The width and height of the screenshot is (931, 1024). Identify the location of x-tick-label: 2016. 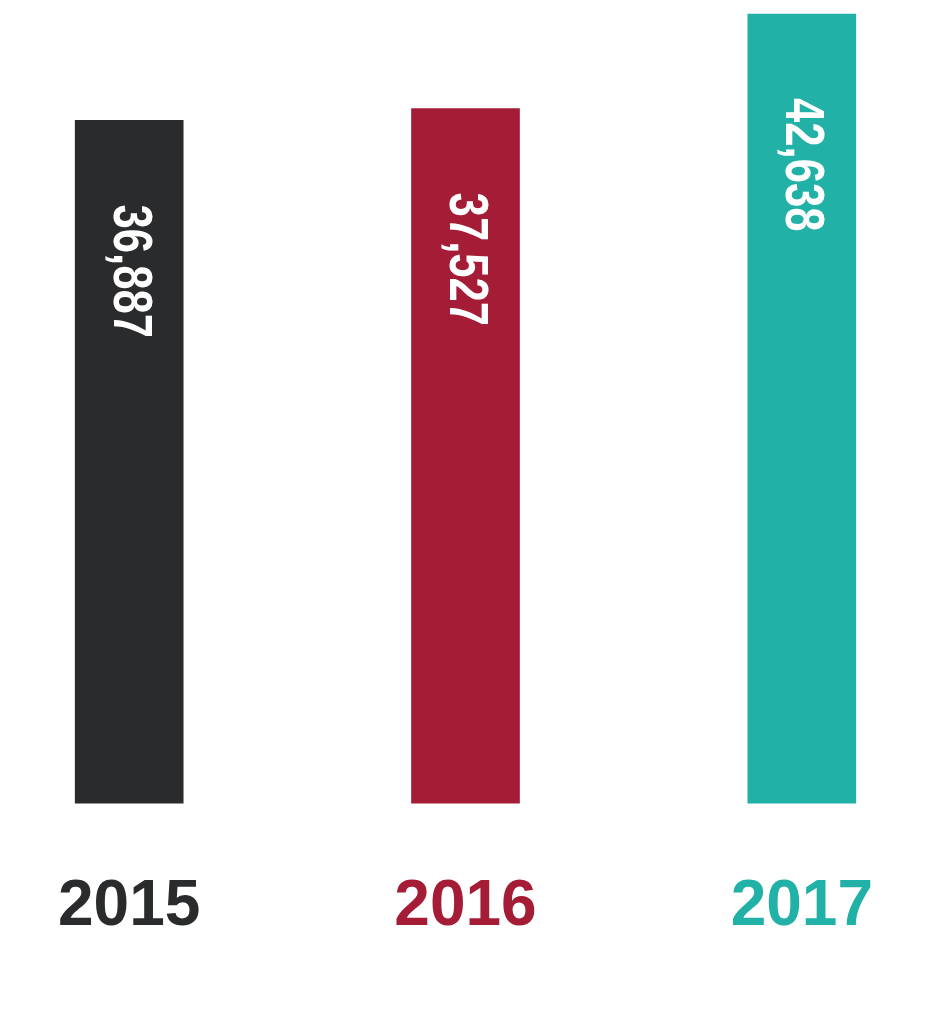
(465, 903).